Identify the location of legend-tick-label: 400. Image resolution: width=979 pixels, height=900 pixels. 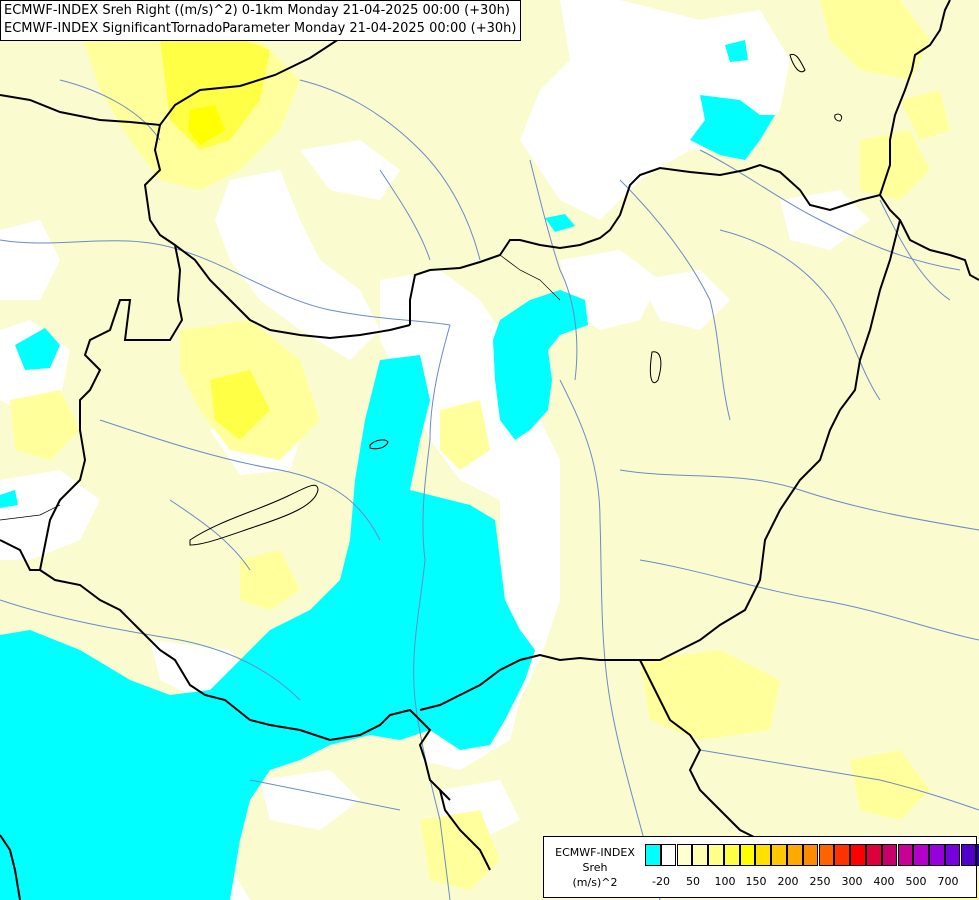
(884, 881).